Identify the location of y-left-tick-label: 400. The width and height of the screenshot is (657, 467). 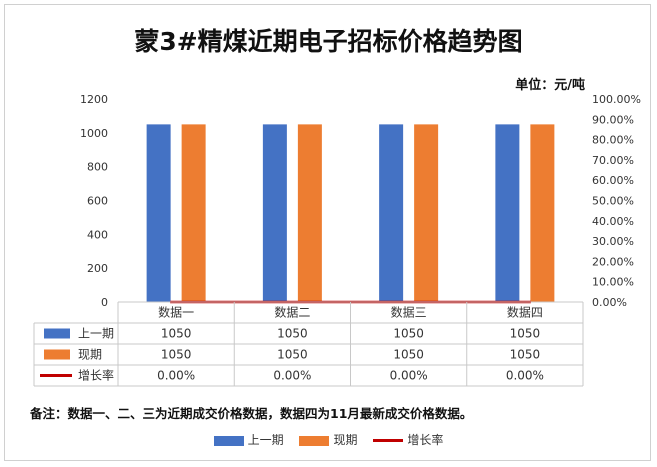
(97, 234).